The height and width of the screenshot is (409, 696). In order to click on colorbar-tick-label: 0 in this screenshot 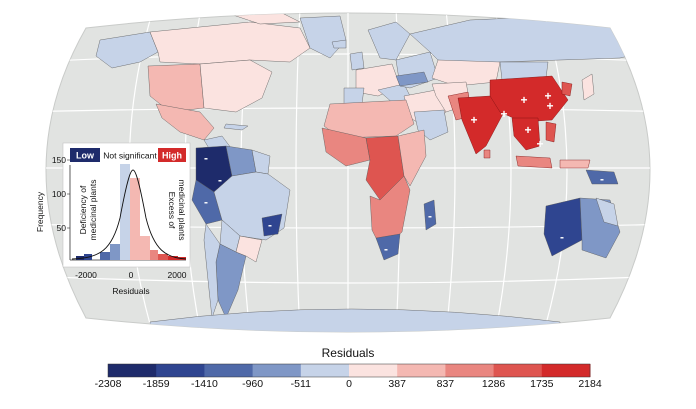, I will do `click(349, 384)`.